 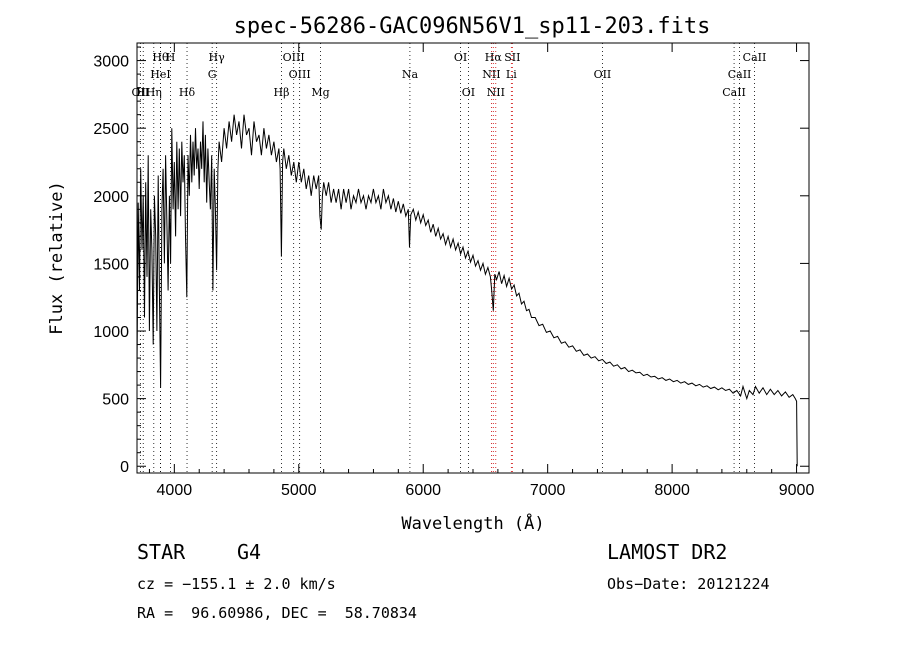 I want to click on reference-line-label-15: OI, so click(x=468, y=92).